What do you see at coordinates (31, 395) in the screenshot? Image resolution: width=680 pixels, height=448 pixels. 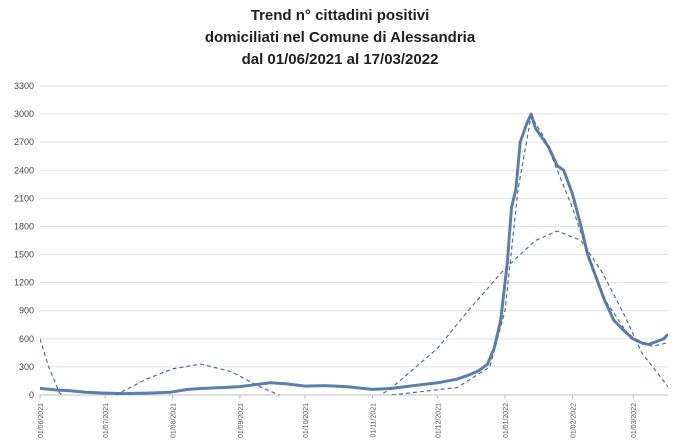 I see `y-tick-label: 0` at bounding box center [31, 395].